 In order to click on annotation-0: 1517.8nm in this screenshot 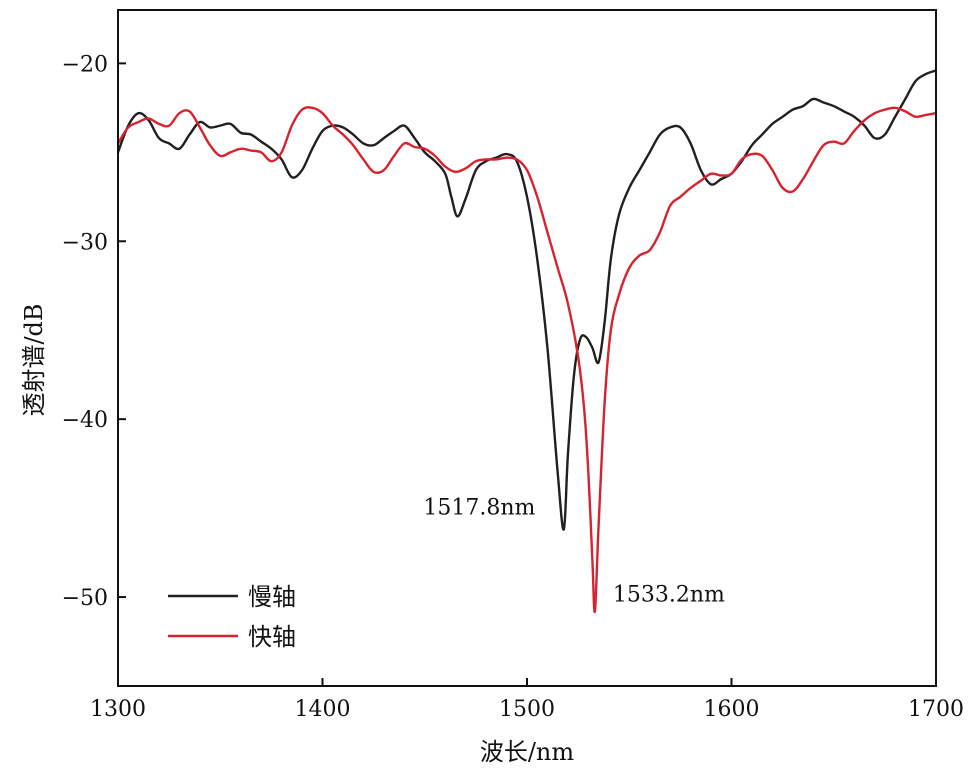, I will do `click(479, 507)`.